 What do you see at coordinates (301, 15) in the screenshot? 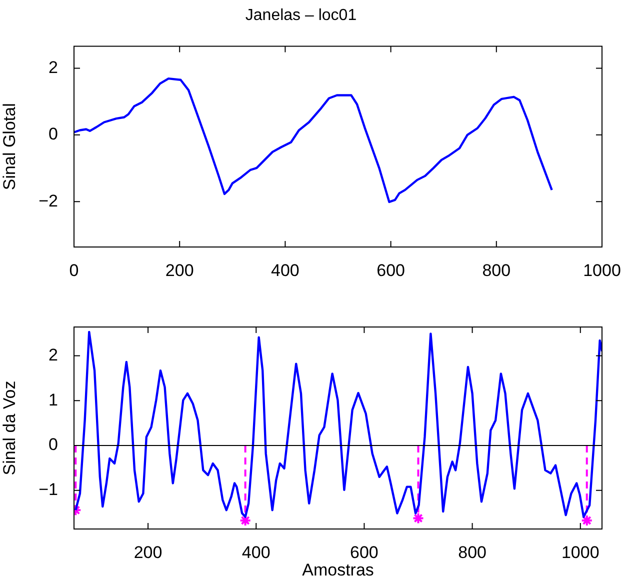
I see `chart-title: Janelas – loc01` at bounding box center [301, 15].